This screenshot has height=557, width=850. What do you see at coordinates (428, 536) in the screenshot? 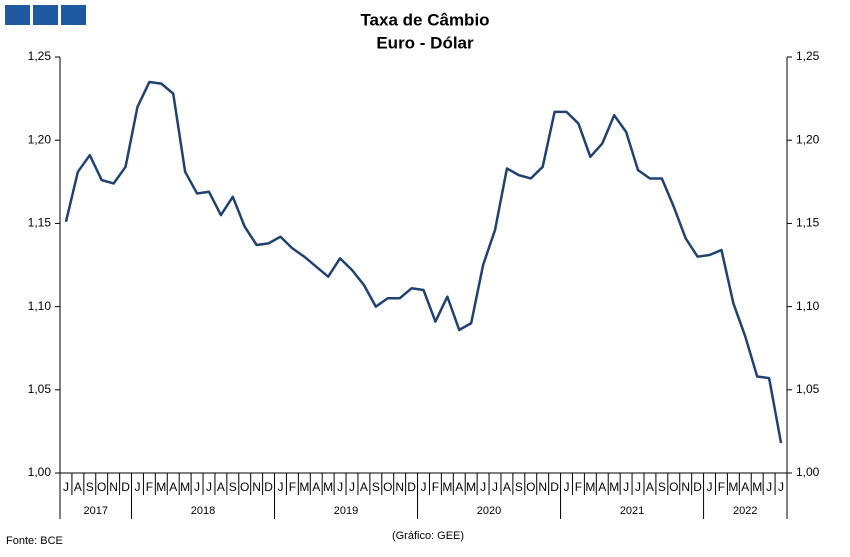
I see `note: (Gráfico: GEE)` at bounding box center [428, 536].